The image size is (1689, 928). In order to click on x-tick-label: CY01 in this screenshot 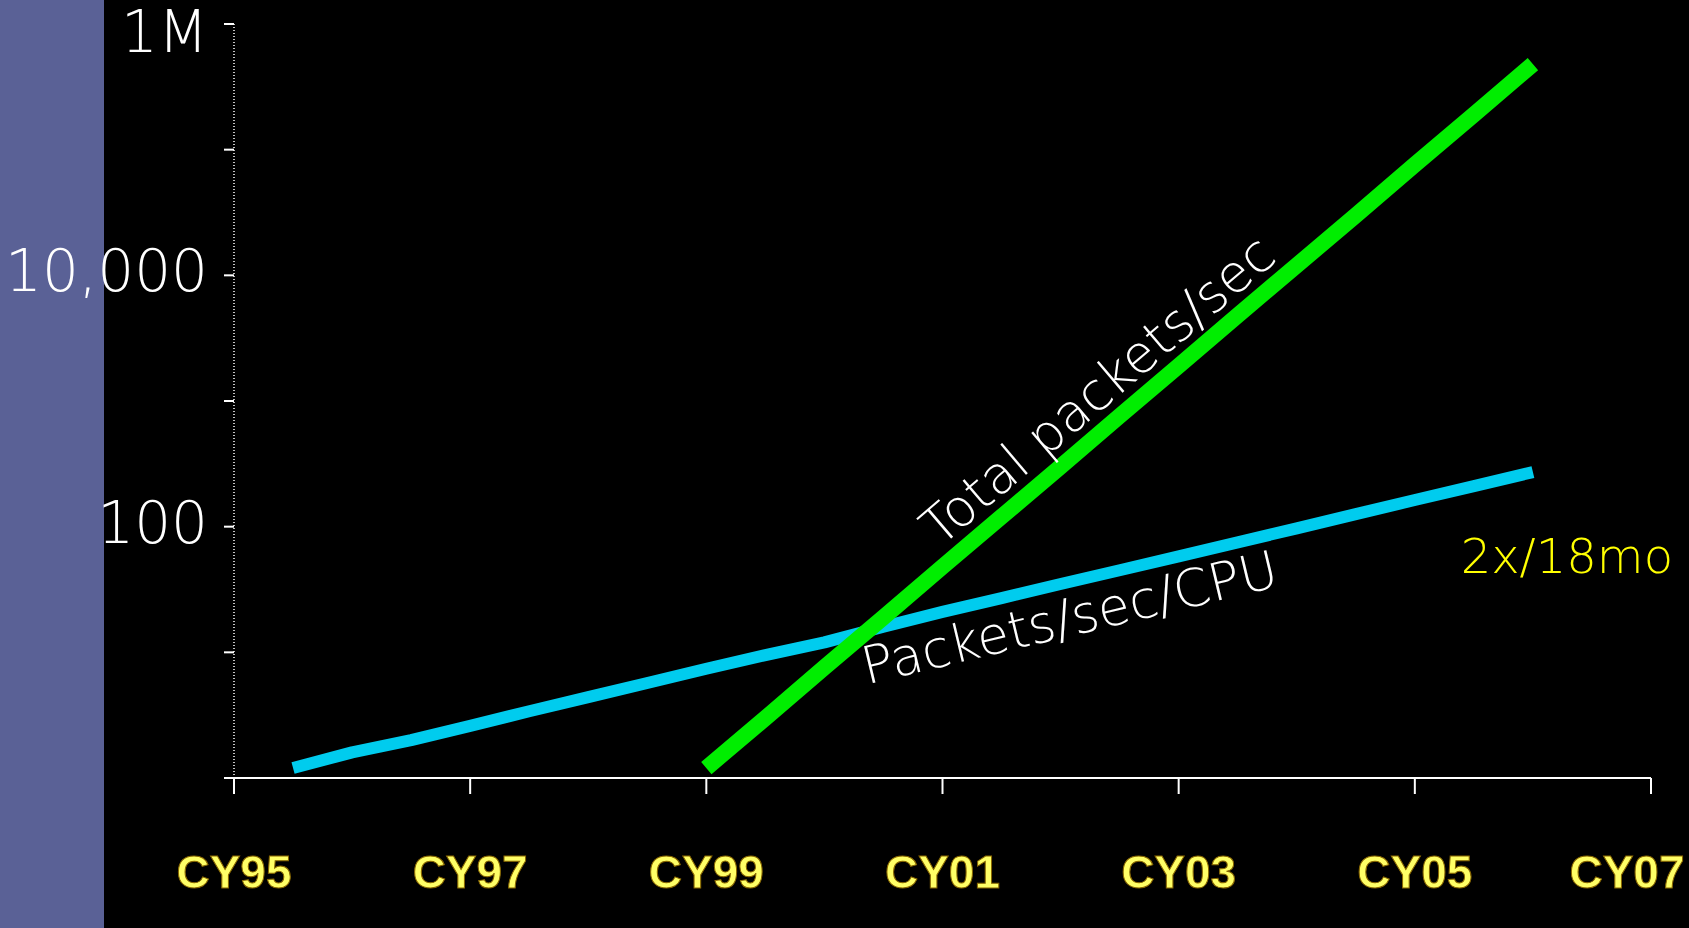, I will do `click(942, 872)`.